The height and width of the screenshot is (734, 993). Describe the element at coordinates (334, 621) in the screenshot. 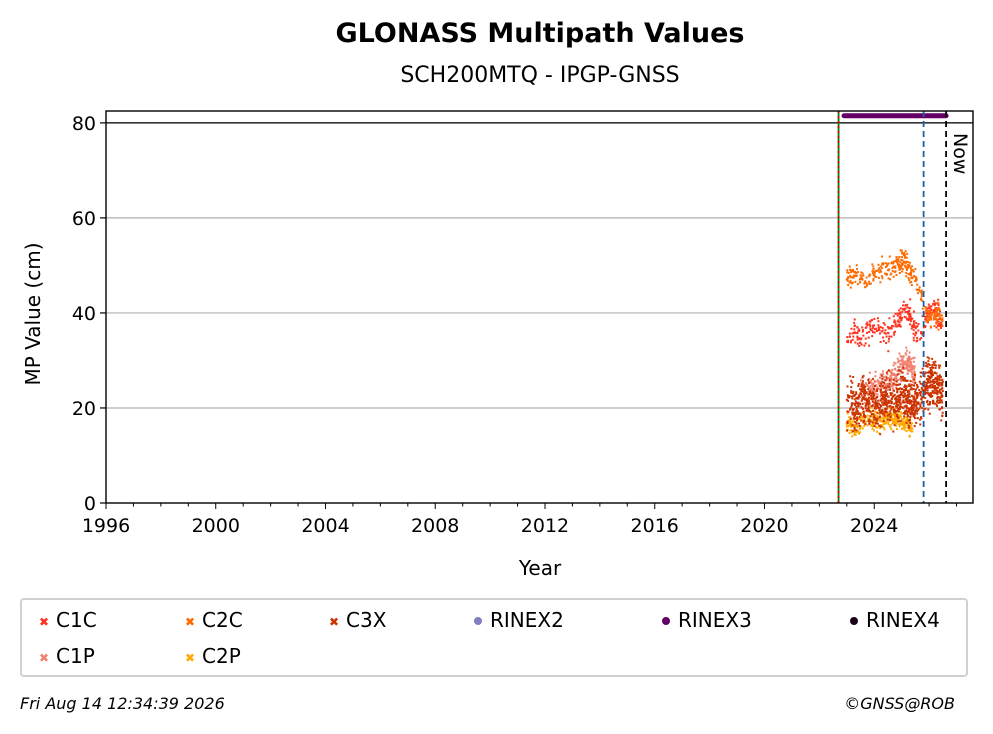

I see `x-marker-icon: ✖` at that location.